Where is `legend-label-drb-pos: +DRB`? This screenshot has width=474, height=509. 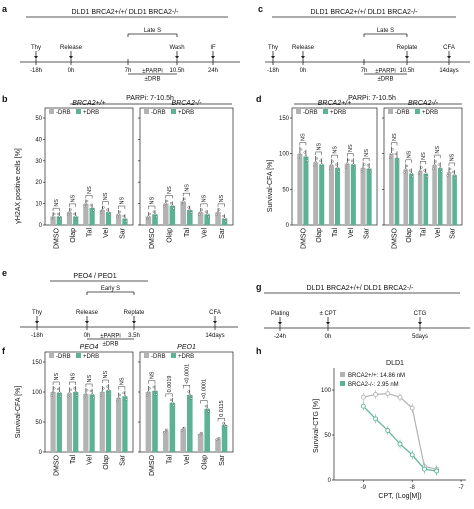 legend-label-drb-pos: +DRB is located at coordinates (91, 357).